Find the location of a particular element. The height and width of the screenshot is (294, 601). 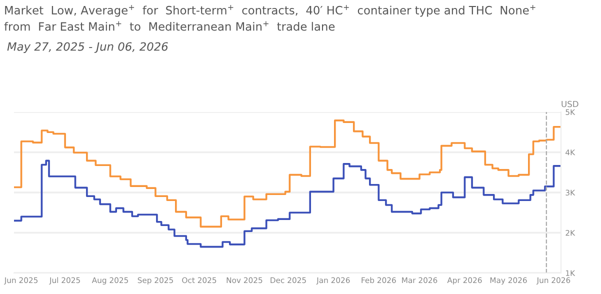

chart-title: Market Low, Average$^{+}$ for Short-term$^{+}$ contracts, 40′ HC$^{+}$ container type and THC None$^{+}$ from Far East Main$^{+}$ to Mediterranean Main$^{+}$ trade lane is located at coordinates (270, 18).